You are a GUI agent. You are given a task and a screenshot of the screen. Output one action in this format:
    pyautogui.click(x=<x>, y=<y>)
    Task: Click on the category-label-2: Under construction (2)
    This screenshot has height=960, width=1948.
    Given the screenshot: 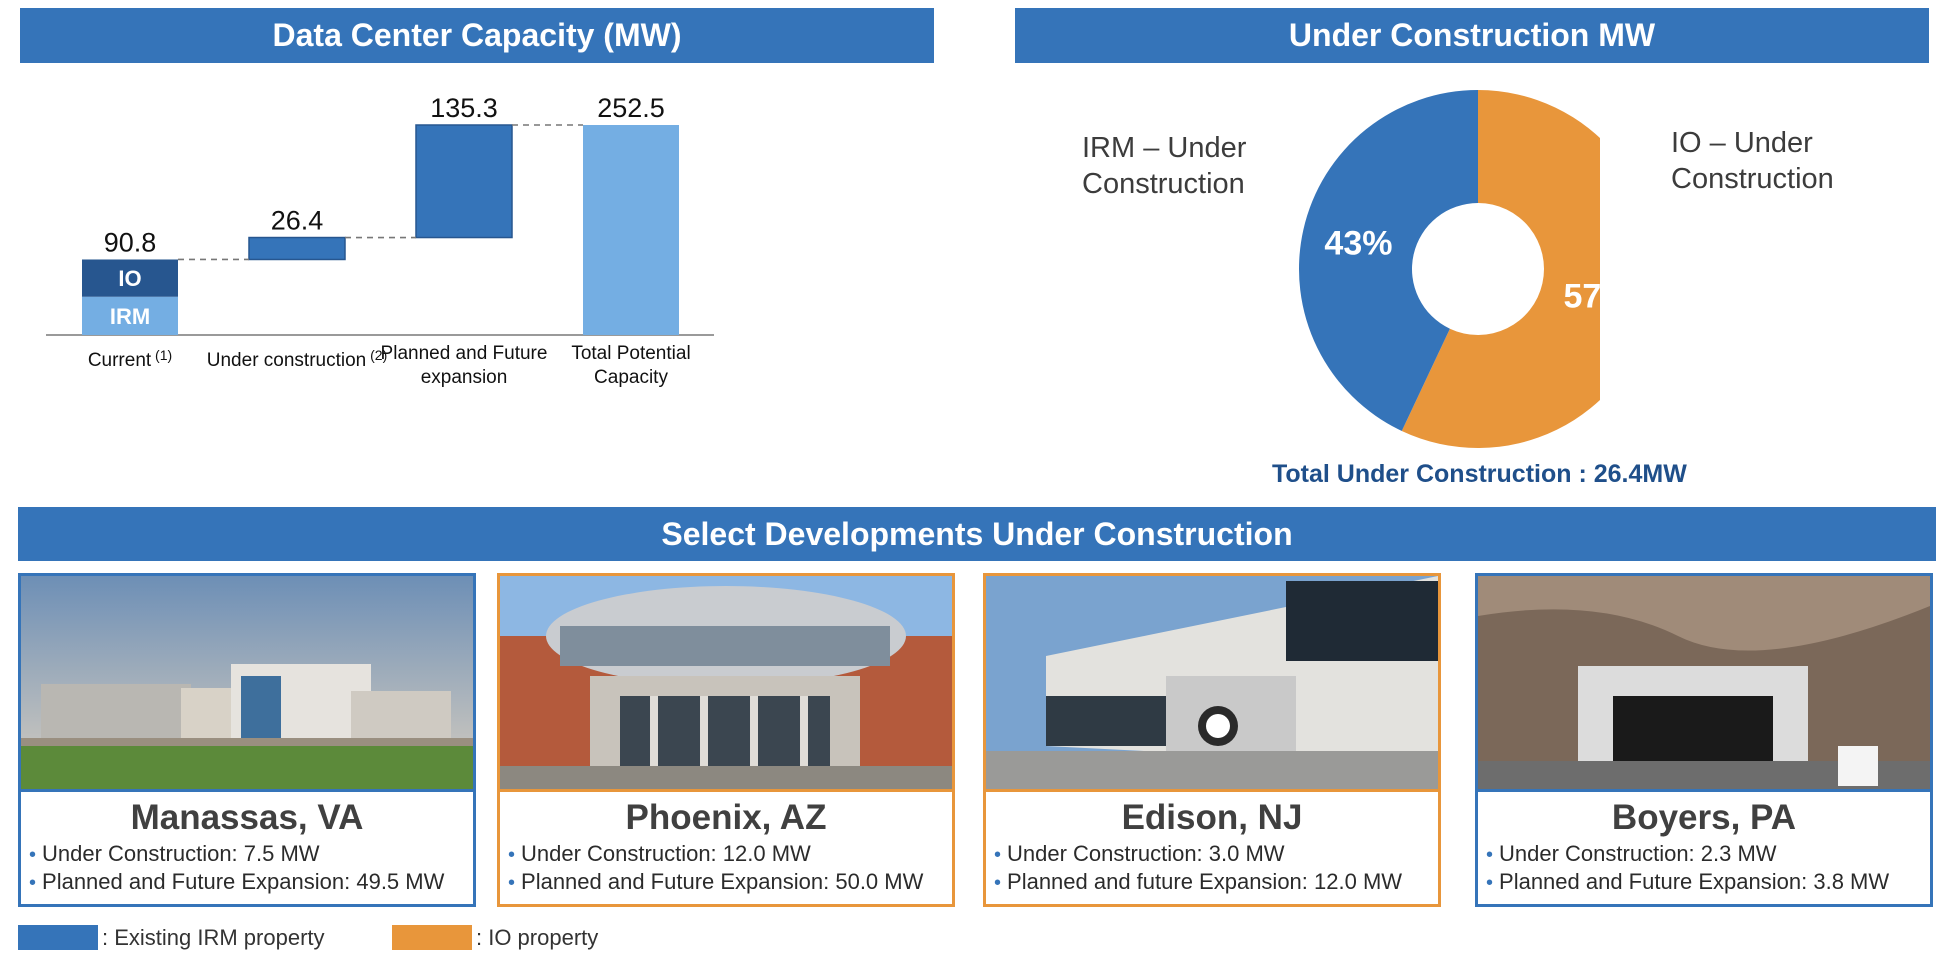 What is the action you would take?
    pyautogui.click(x=297, y=359)
    